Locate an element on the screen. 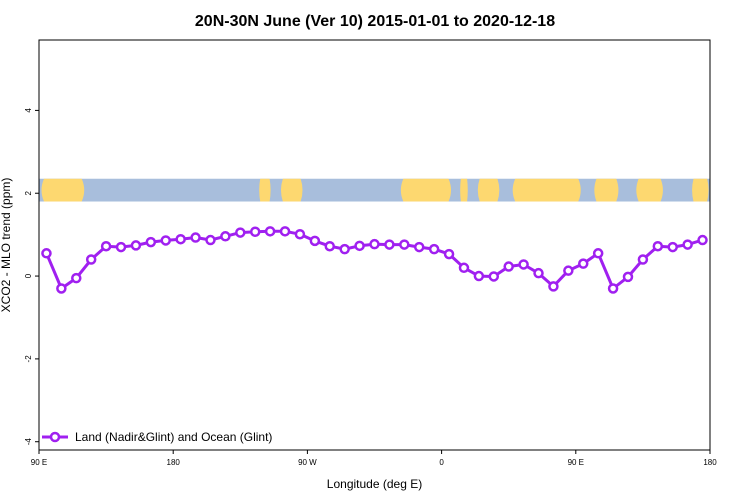 The width and height of the screenshot is (750, 500). world-map-strip is located at coordinates (374, 190).